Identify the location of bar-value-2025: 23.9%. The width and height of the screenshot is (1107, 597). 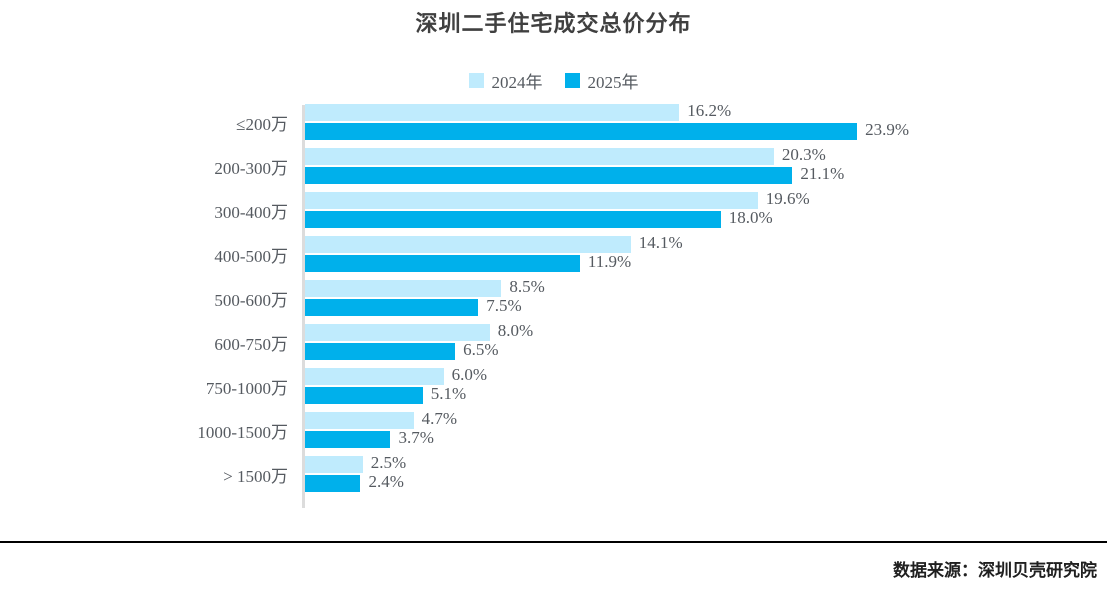
(887, 129).